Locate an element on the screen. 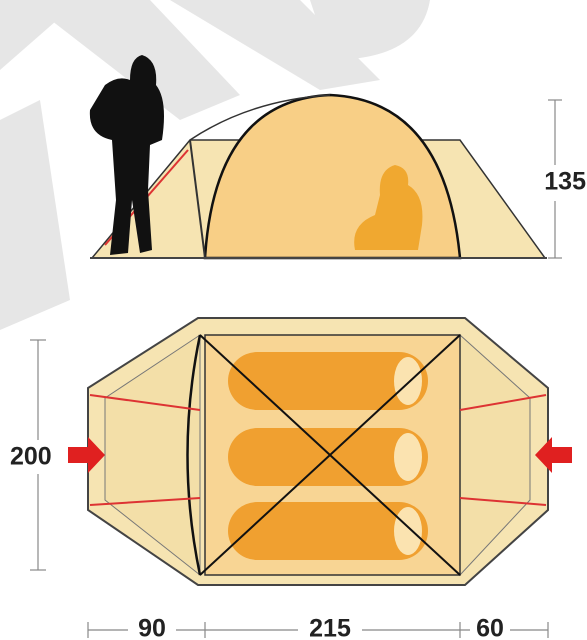 The height and width of the screenshot is (640, 587). rear-vestibule-label: 60 is located at coordinates (490, 627).